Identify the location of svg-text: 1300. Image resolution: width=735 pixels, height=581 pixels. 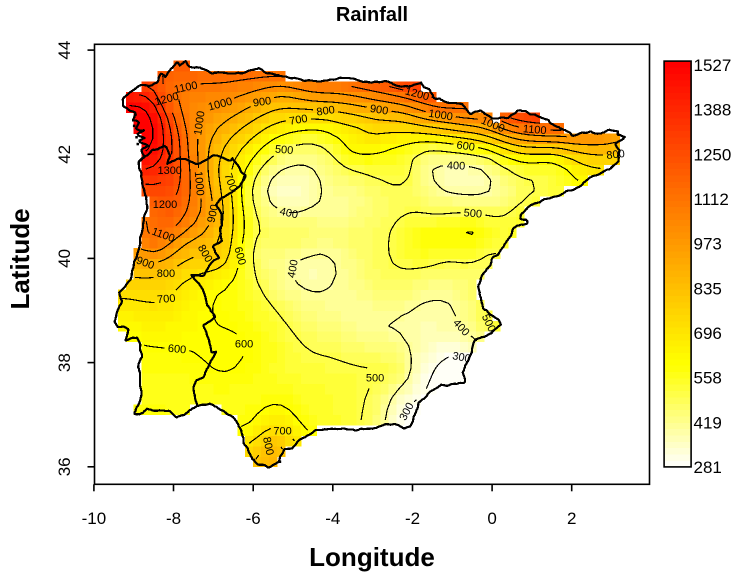
(169, 171).